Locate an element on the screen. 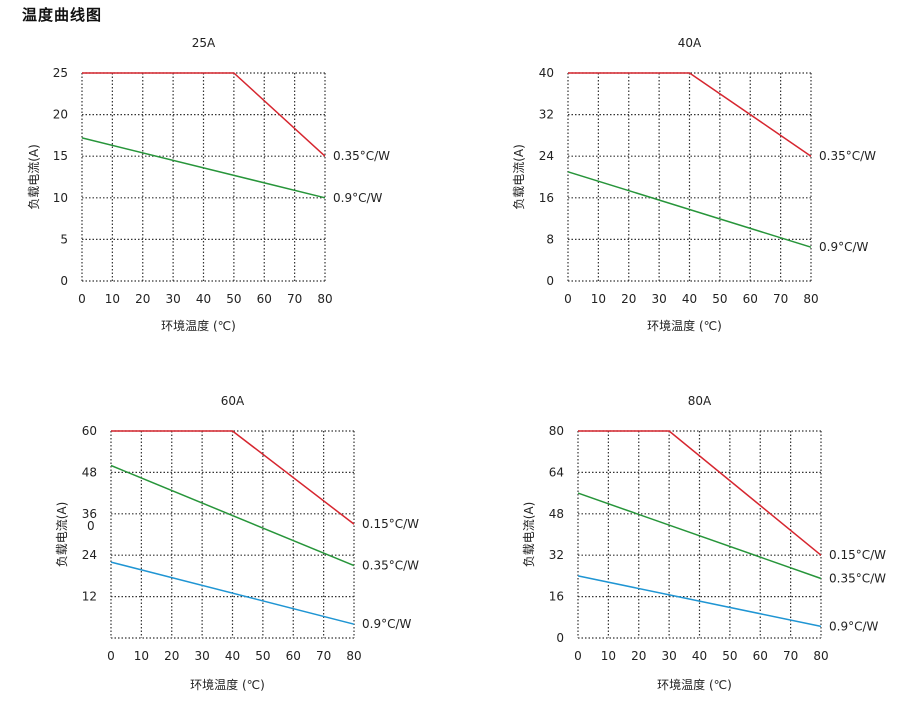 The image size is (900, 705). y-tick-label: 80 is located at coordinates (556, 431).